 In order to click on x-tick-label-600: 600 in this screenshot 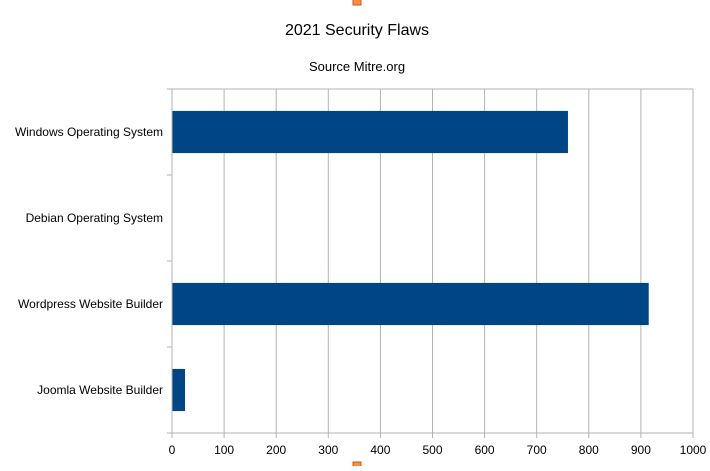, I will do `click(485, 450)`.